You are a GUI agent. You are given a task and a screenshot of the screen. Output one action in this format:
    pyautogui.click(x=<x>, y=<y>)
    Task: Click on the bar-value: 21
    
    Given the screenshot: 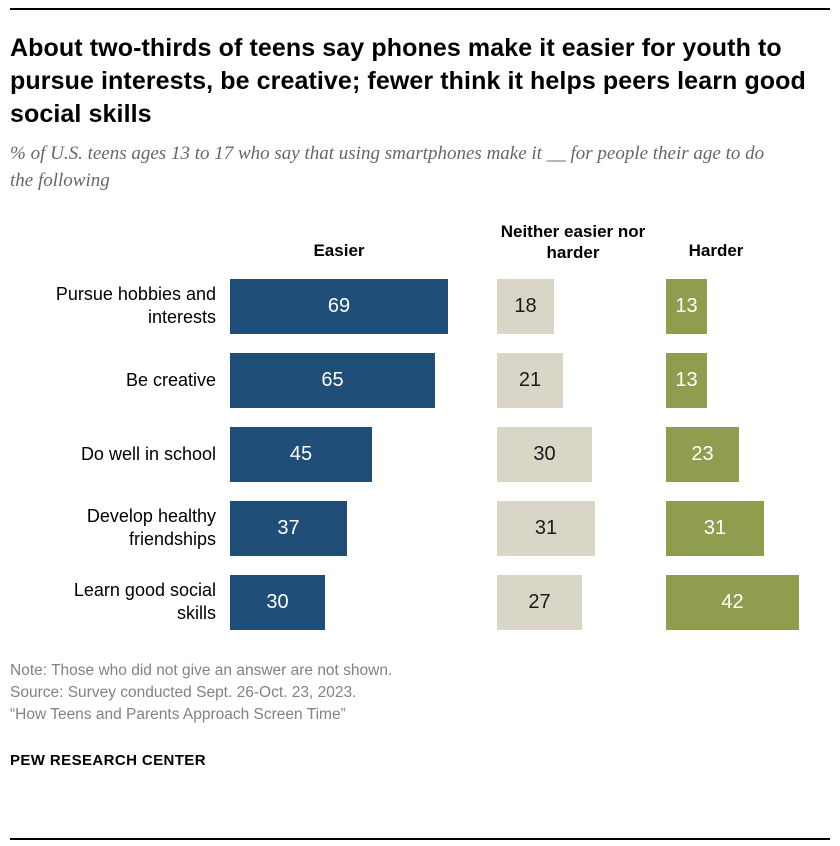 What is the action you would take?
    pyautogui.click(x=530, y=379)
    